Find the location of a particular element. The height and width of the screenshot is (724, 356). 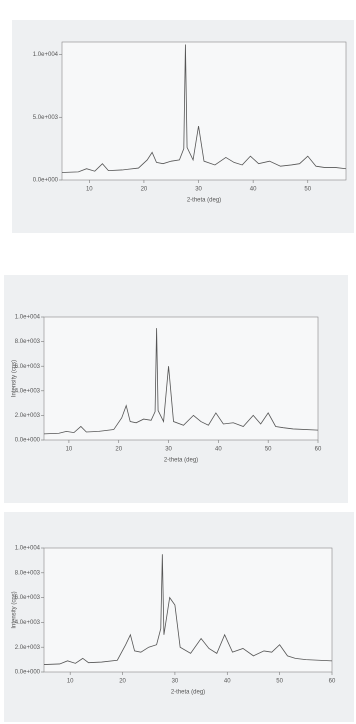

y-tick-label: 5.0e+003 is located at coordinates (46, 118).